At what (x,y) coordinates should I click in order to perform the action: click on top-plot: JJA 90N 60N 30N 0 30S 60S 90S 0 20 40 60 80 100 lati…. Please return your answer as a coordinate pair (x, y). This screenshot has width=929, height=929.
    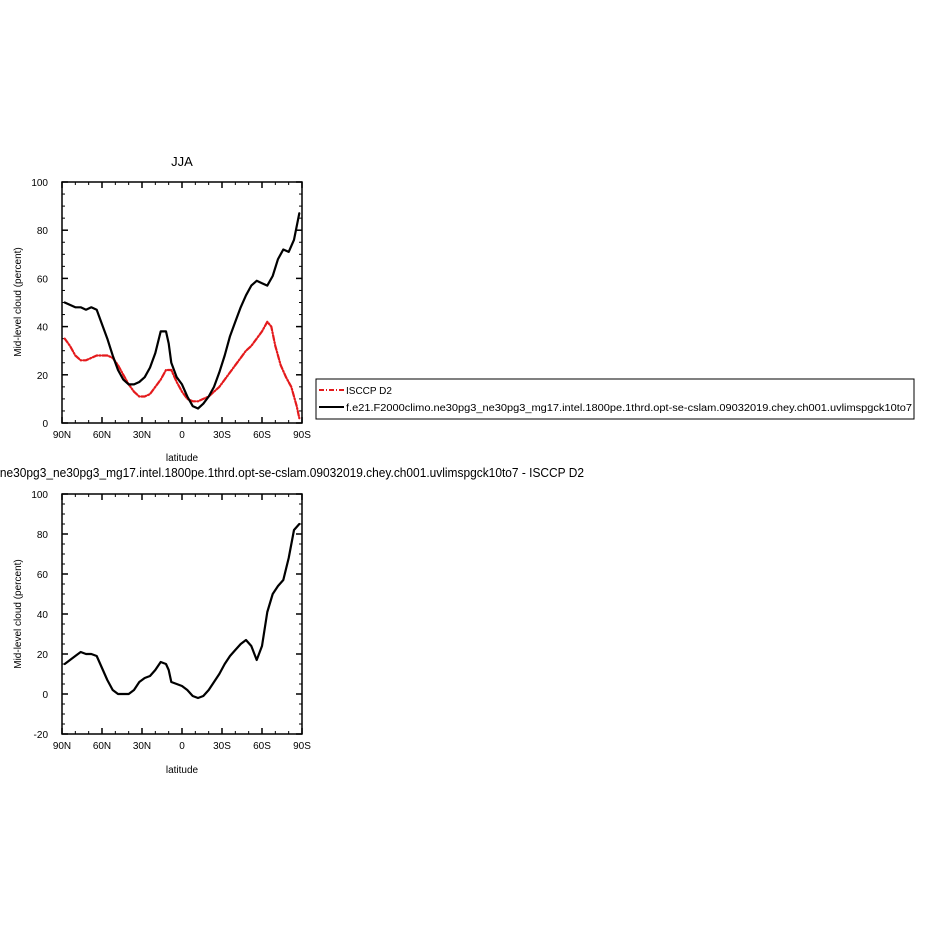
    Looking at the image, I should click on (162, 309).